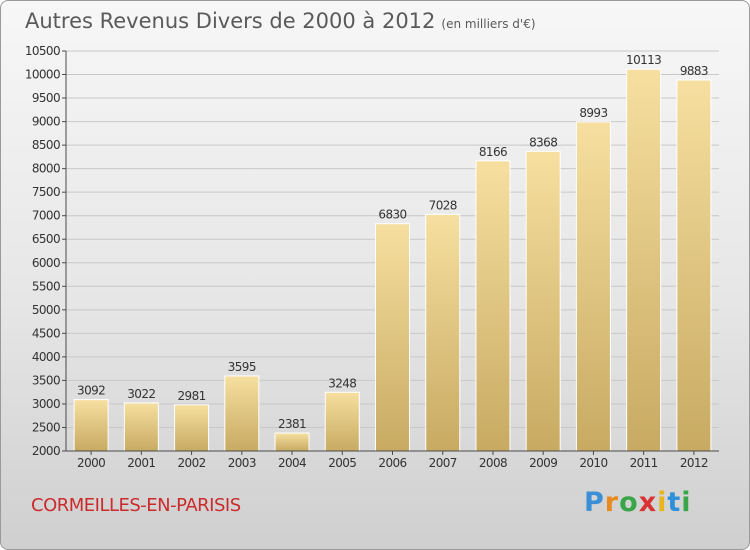  Describe the element at coordinates (644, 463) in the screenshot. I see `x-tick-label: 2011` at that location.